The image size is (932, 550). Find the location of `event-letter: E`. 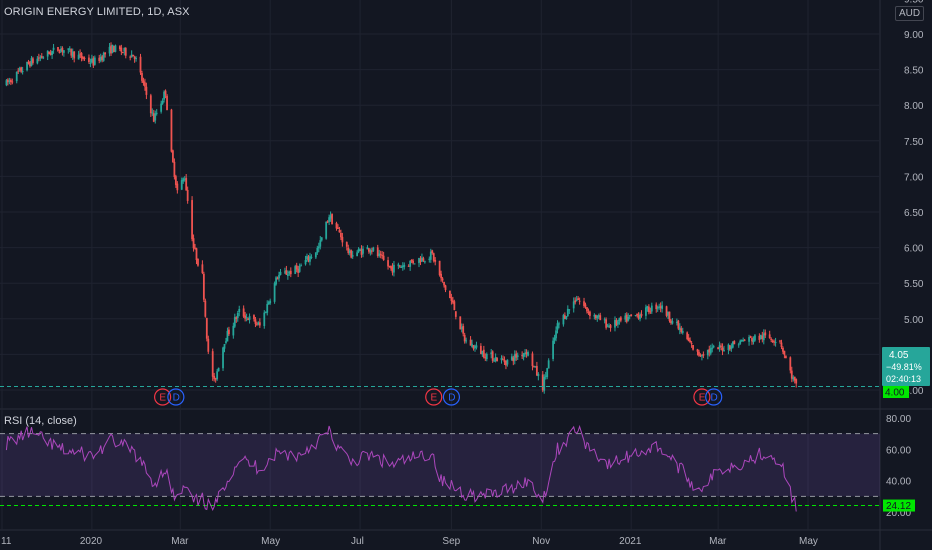

event-letter: E is located at coordinates (162, 398).